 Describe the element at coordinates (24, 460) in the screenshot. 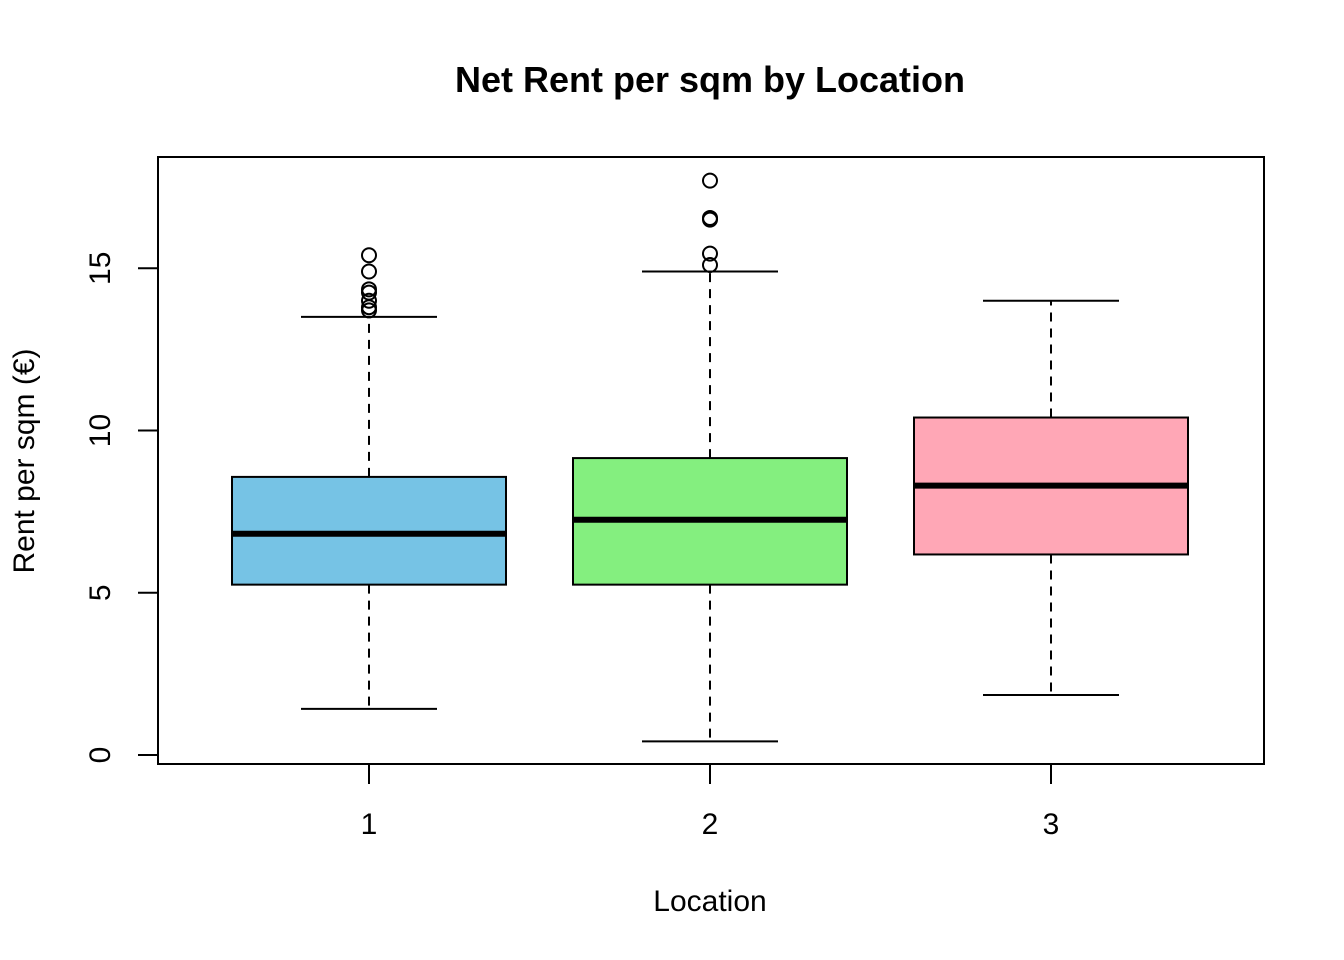

I see `y-axis-label: Rent per sqm (€)` at that location.